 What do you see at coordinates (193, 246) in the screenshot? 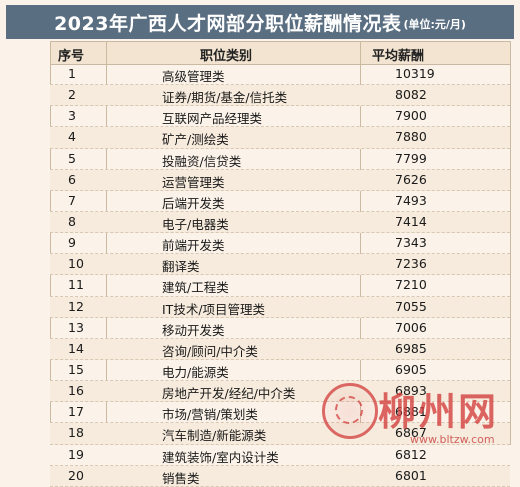
I see `row-category: 前端开发类` at bounding box center [193, 246].